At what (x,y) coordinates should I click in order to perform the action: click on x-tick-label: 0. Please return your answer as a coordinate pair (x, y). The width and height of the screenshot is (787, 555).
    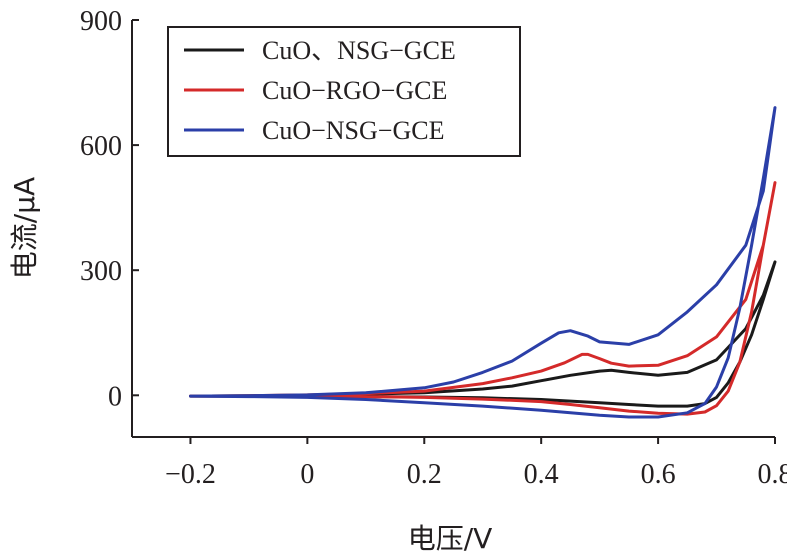
    Looking at the image, I should click on (307, 474).